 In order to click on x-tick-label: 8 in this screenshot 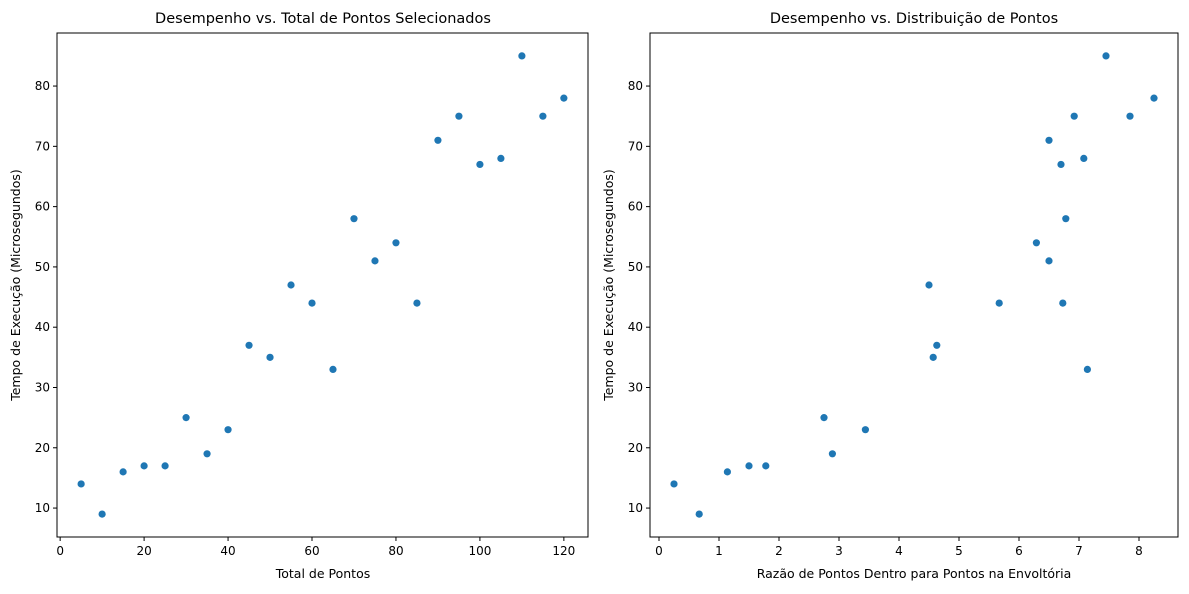, I will do `click(1139, 551)`.